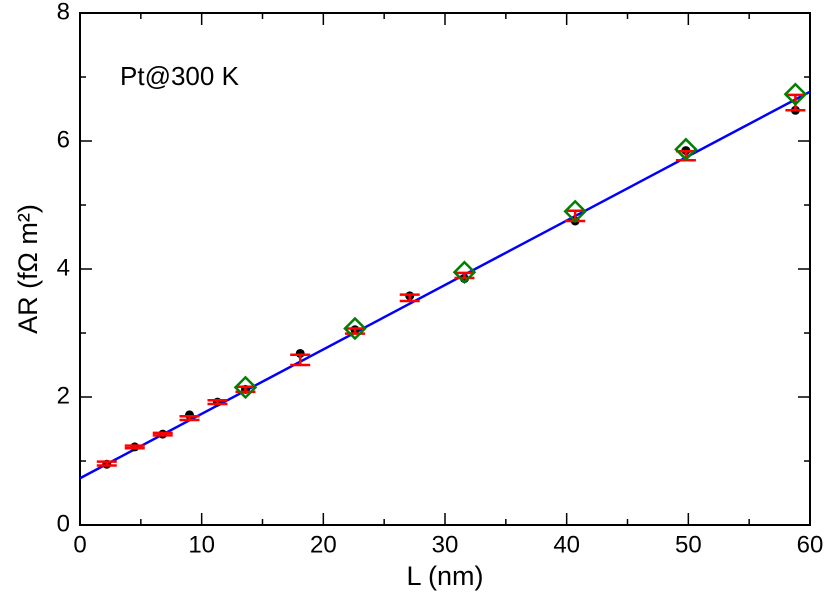 This screenshot has width=830, height=603. I want to click on annotation: Pt@300 K, so click(180, 76).